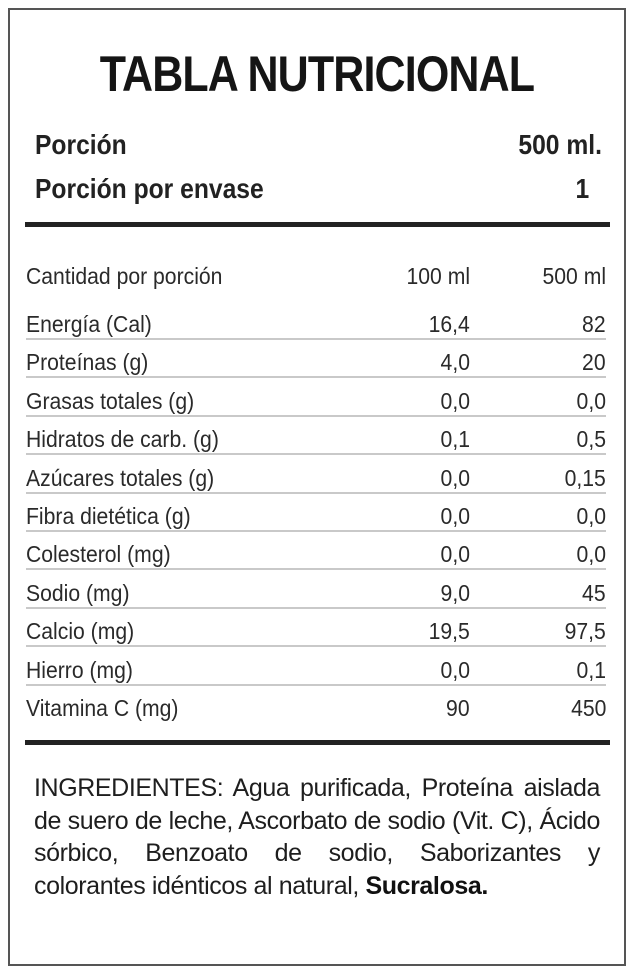  What do you see at coordinates (449, 631) in the screenshot?
I see `value-per-100ml: 19,5` at bounding box center [449, 631].